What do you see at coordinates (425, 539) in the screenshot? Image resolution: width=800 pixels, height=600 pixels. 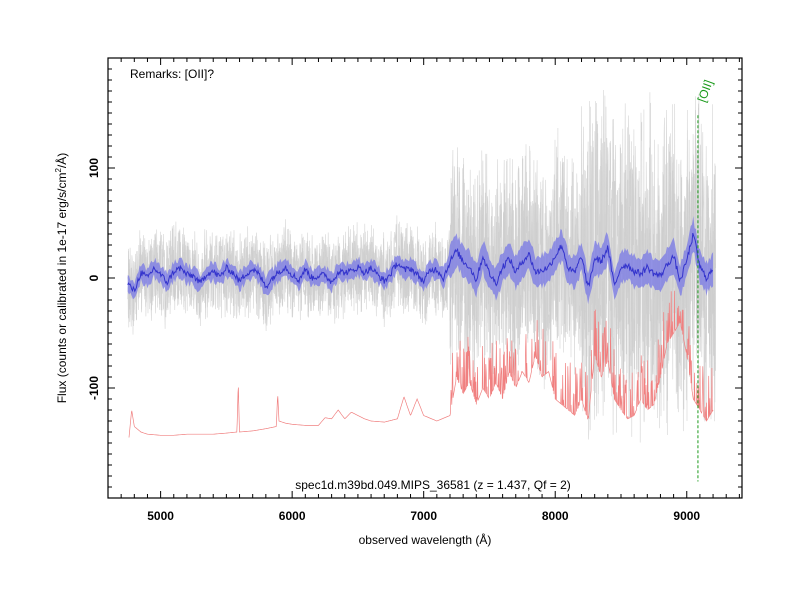 I see `x-axis-title: observed wavelength (Å)` at bounding box center [425, 539].